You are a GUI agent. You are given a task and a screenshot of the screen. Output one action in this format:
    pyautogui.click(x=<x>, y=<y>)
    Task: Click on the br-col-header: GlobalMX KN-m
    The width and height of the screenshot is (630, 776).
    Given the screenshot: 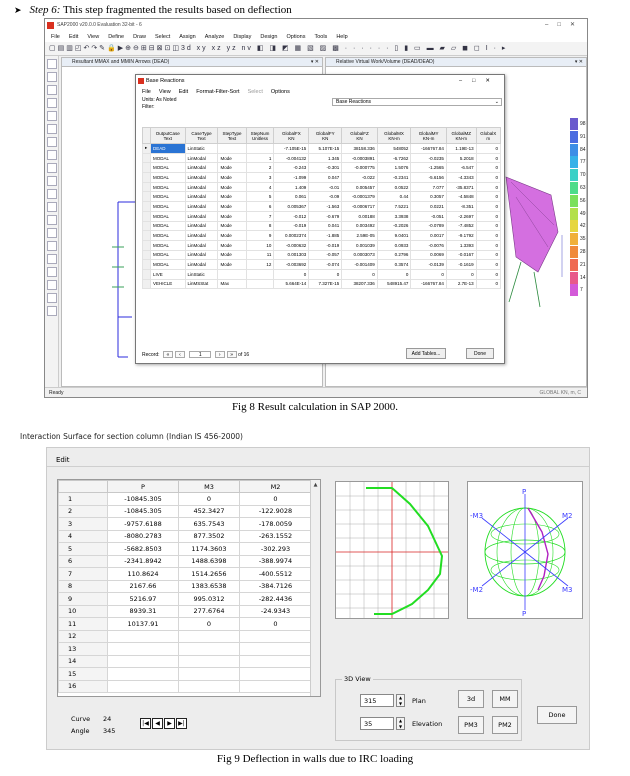 What is the action you would take?
    pyautogui.click(x=394, y=135)
    